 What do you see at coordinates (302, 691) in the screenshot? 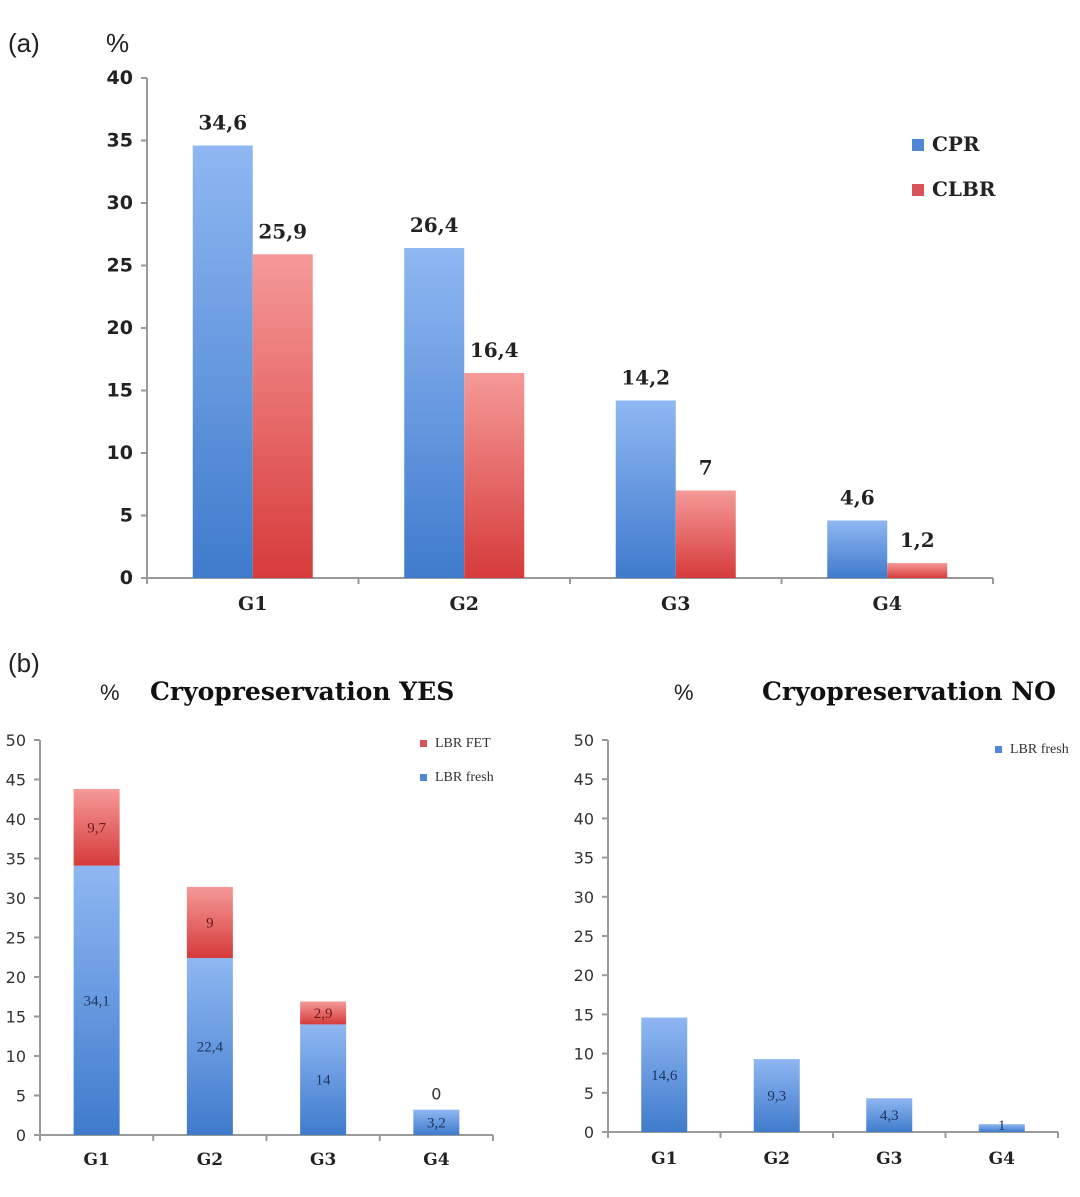
I see `chart-b1-title: Cryopreservation YES` at bounding box center [302, 691].